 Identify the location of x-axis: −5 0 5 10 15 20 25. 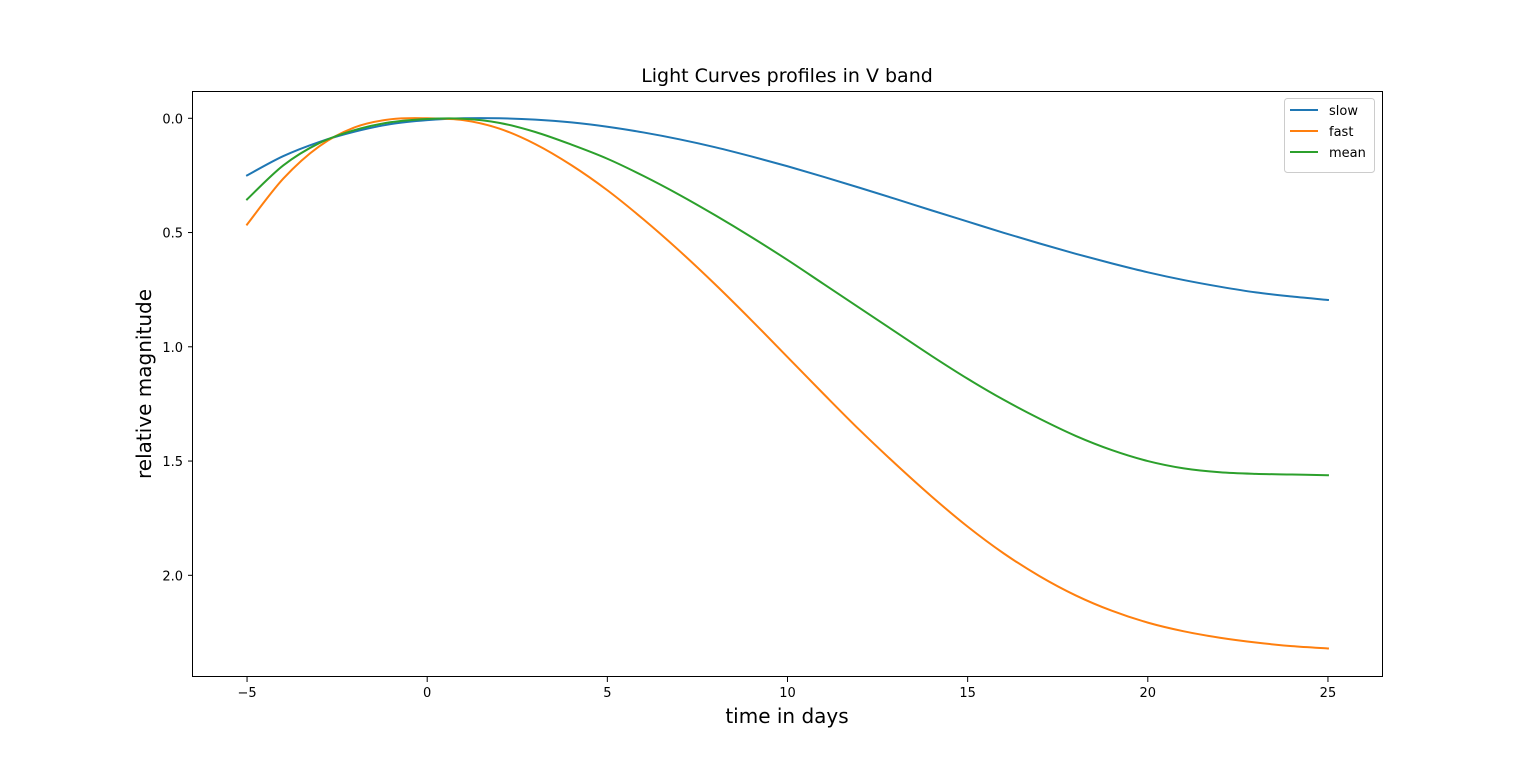
(786, 689).